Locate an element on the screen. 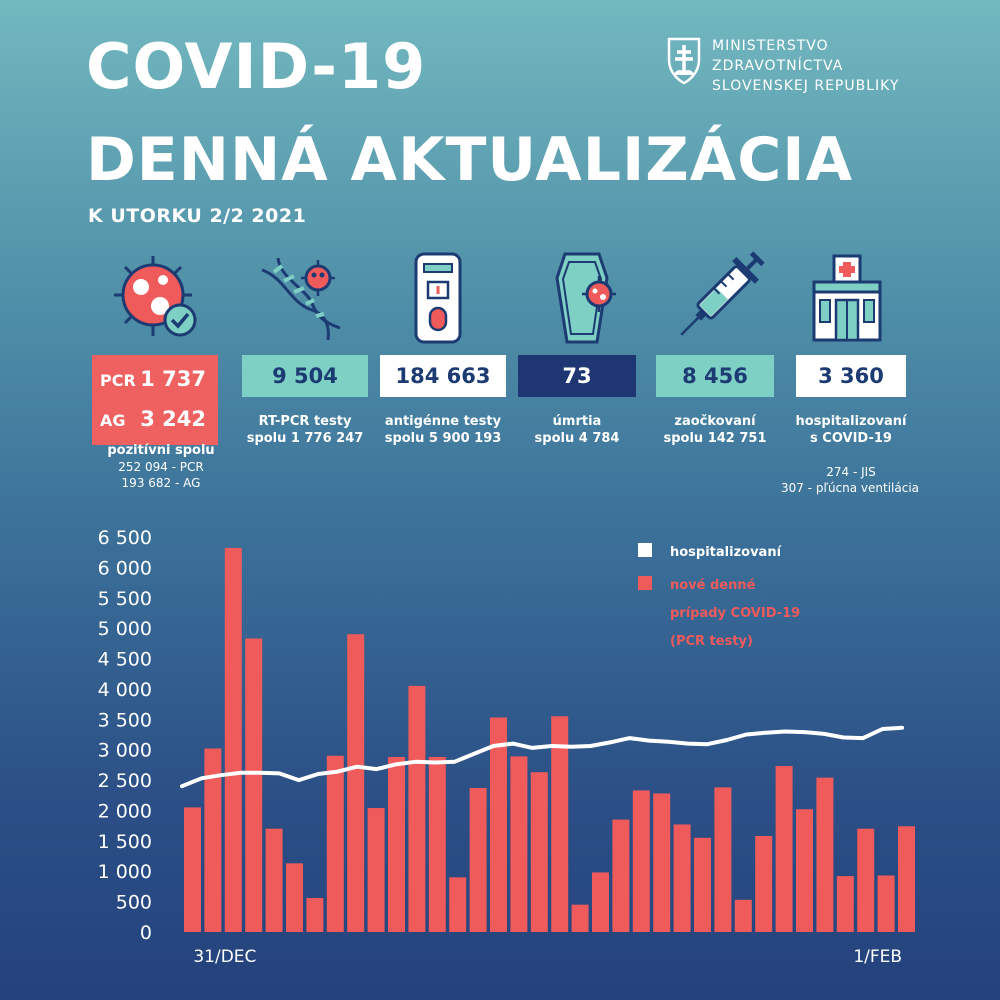 This screenshot has height=1000, width=1000. positive-caption: pozitívni spolu is located at coordinates (161, 450).